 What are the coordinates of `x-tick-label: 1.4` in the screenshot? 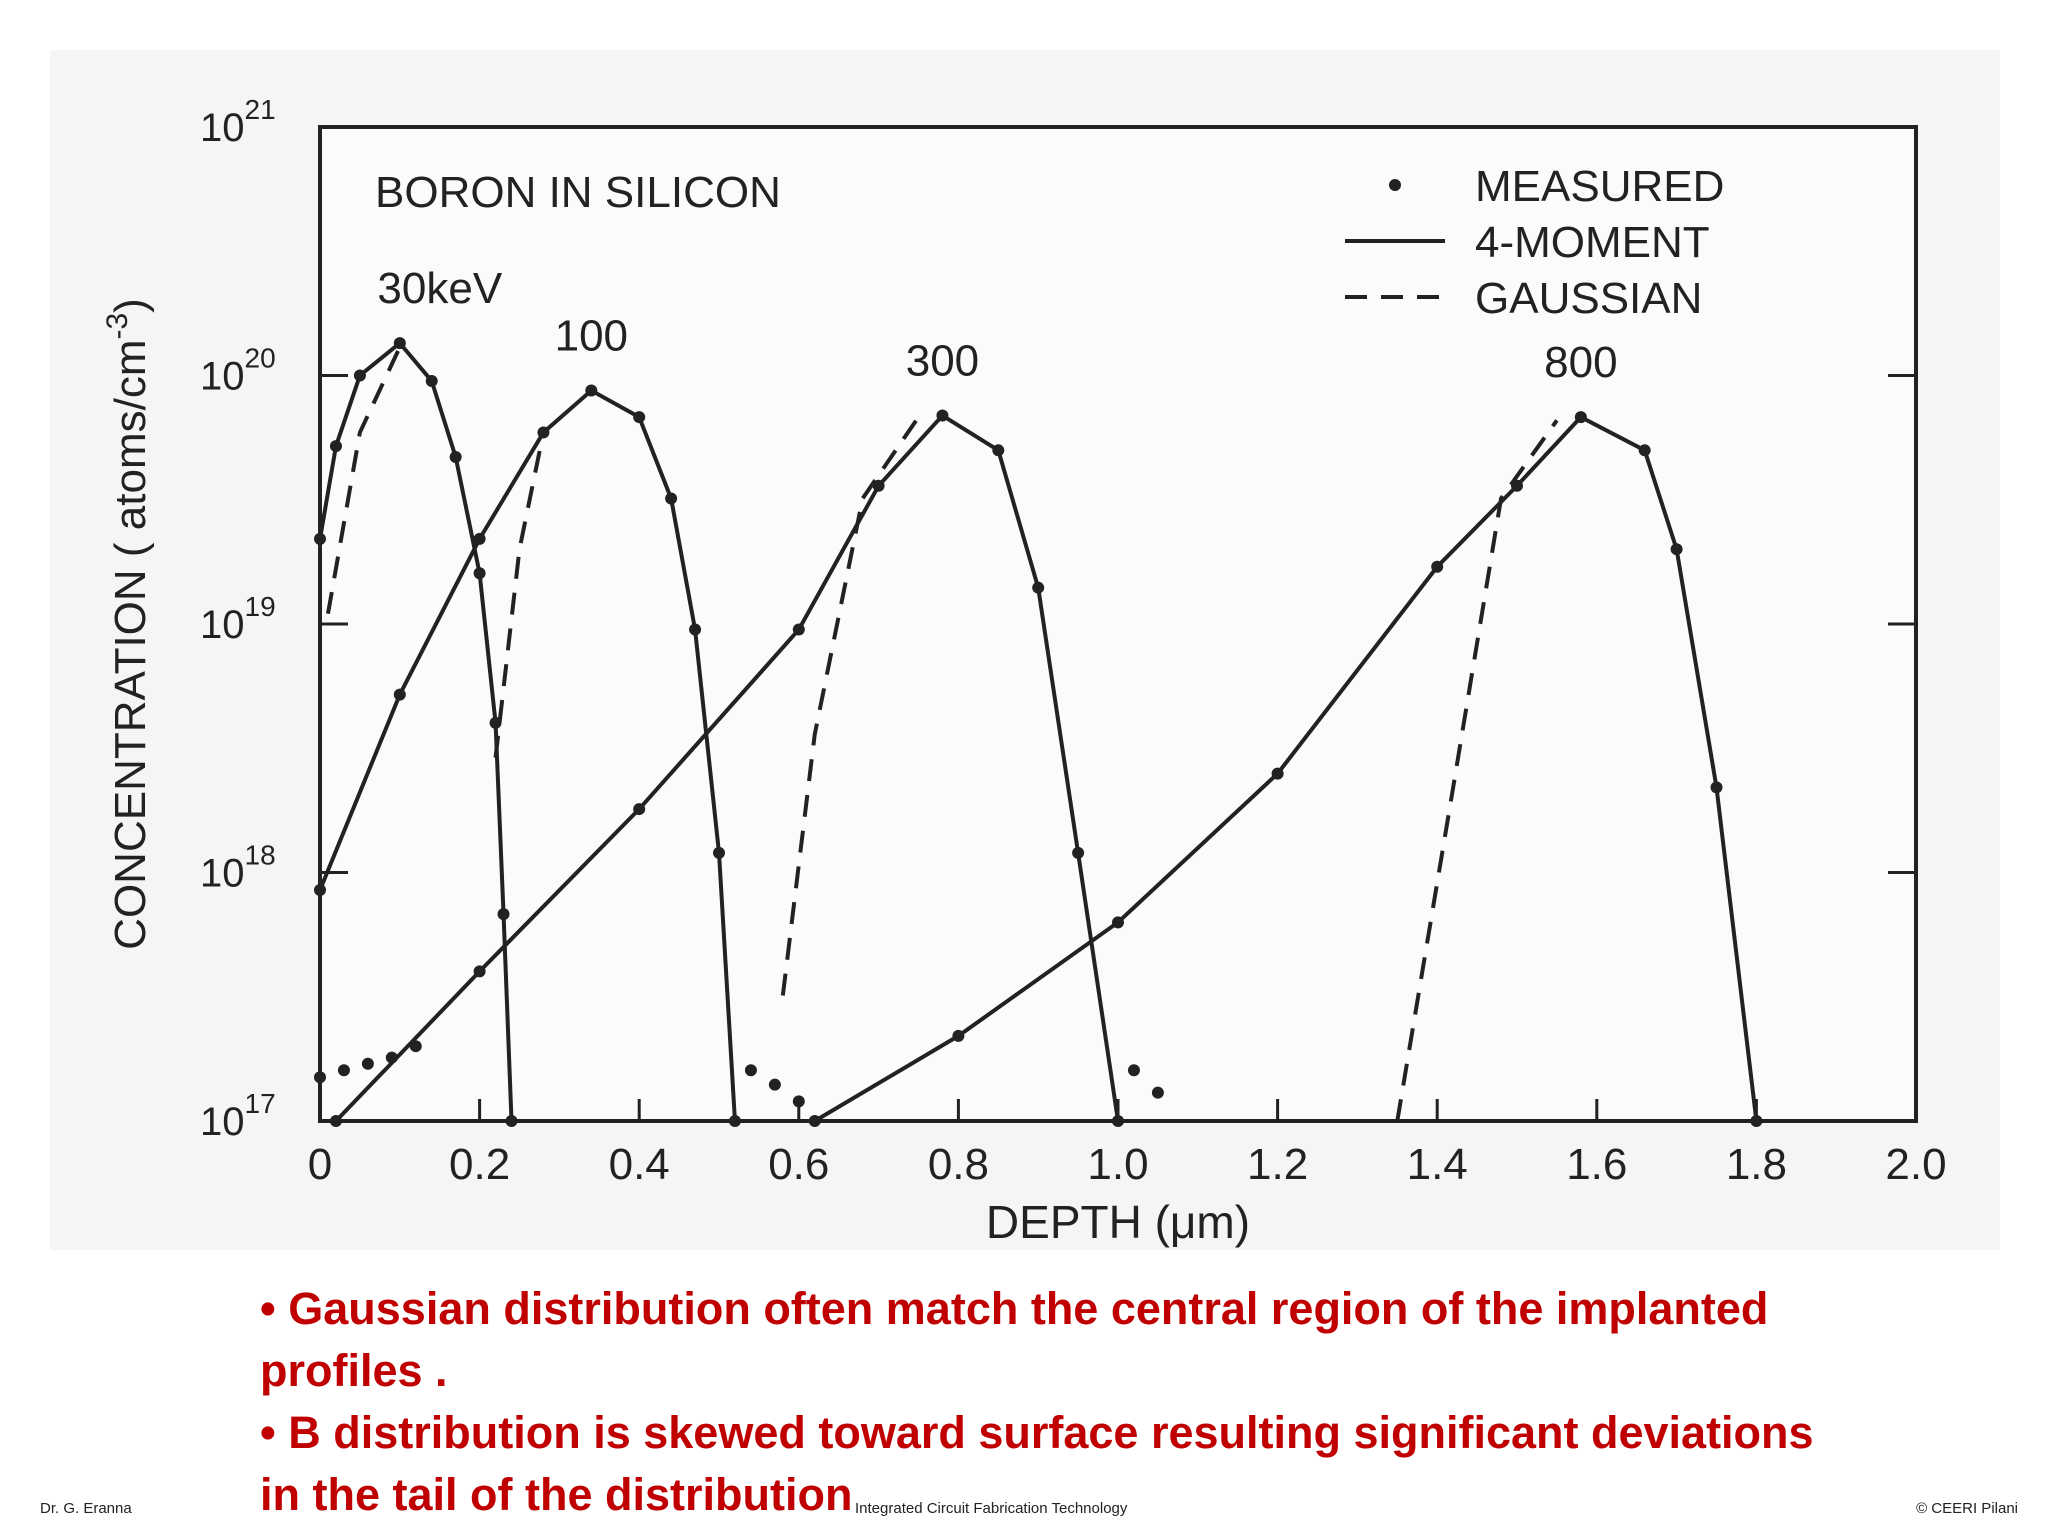 It's located at (1437, 1164).